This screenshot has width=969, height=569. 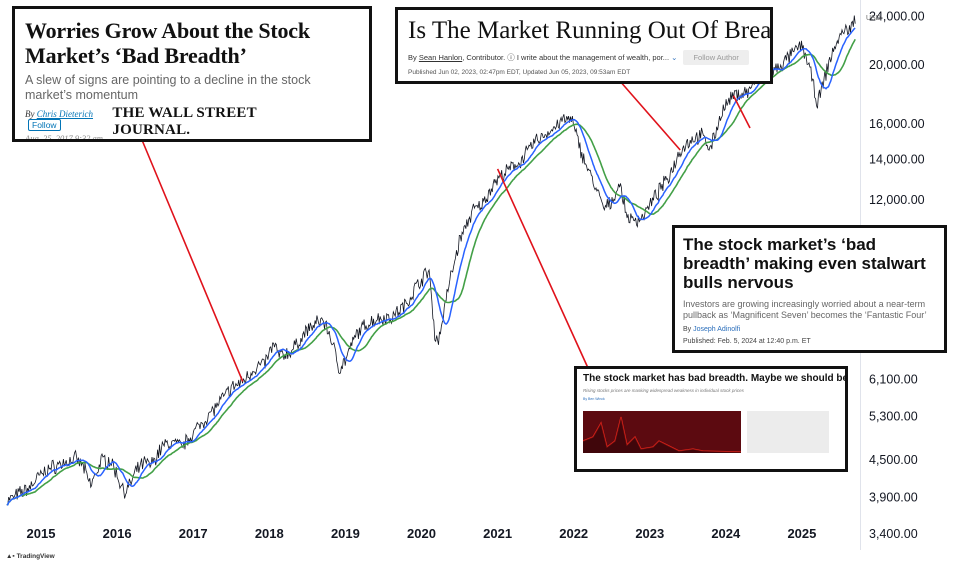 What do you see at coordinates (873, 18) in the screenshot?
I see `currency-label: USD` at bounding box center [873, 18].